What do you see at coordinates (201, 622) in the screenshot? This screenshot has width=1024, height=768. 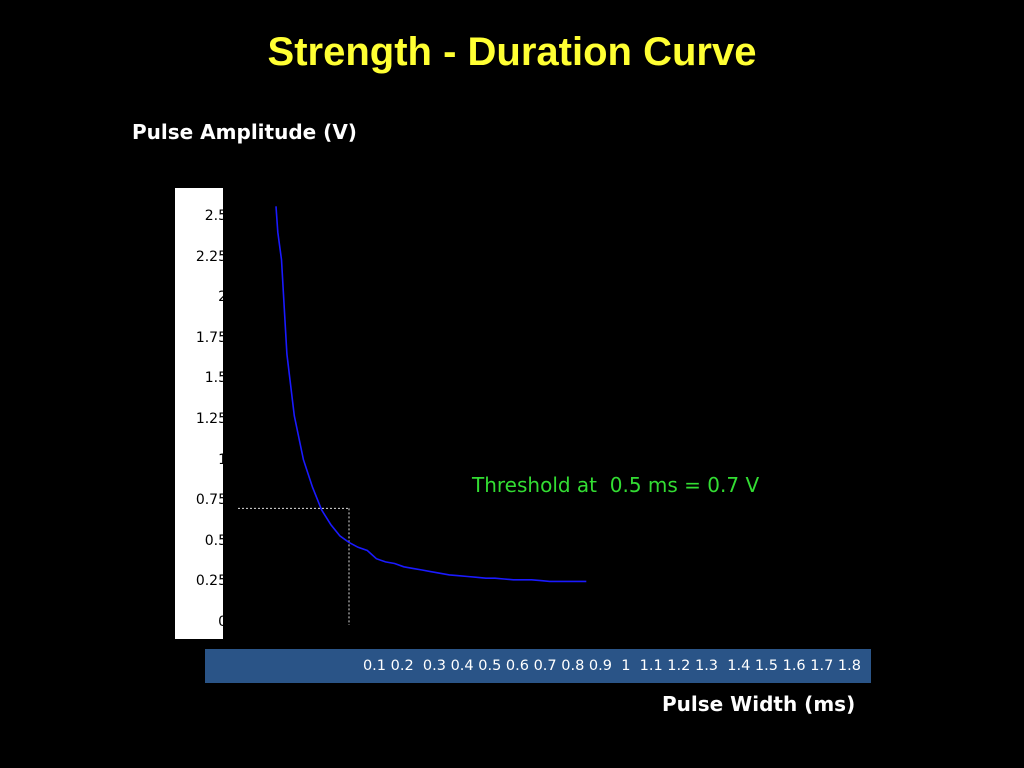 I see `y-tick-label: 0` at bounding box center [201, 622].